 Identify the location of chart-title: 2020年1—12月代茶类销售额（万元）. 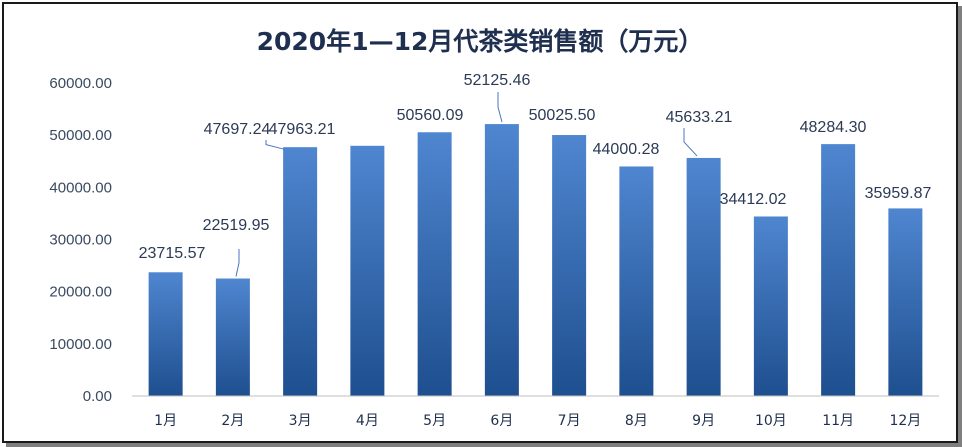
(480, 41).